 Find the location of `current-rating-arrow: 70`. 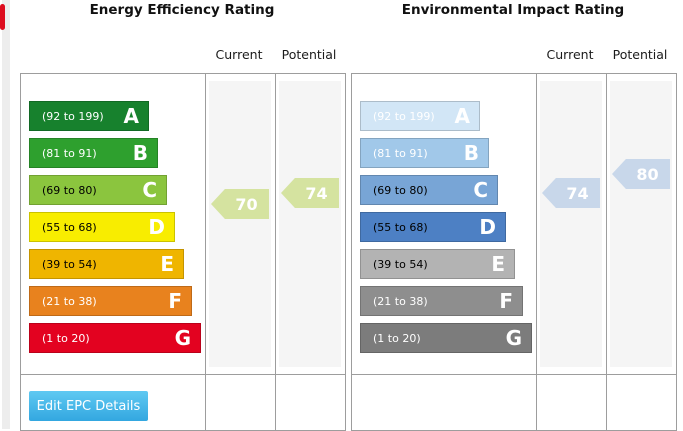

current-rating-arrow: 70 is located at coordinates (240, 204).